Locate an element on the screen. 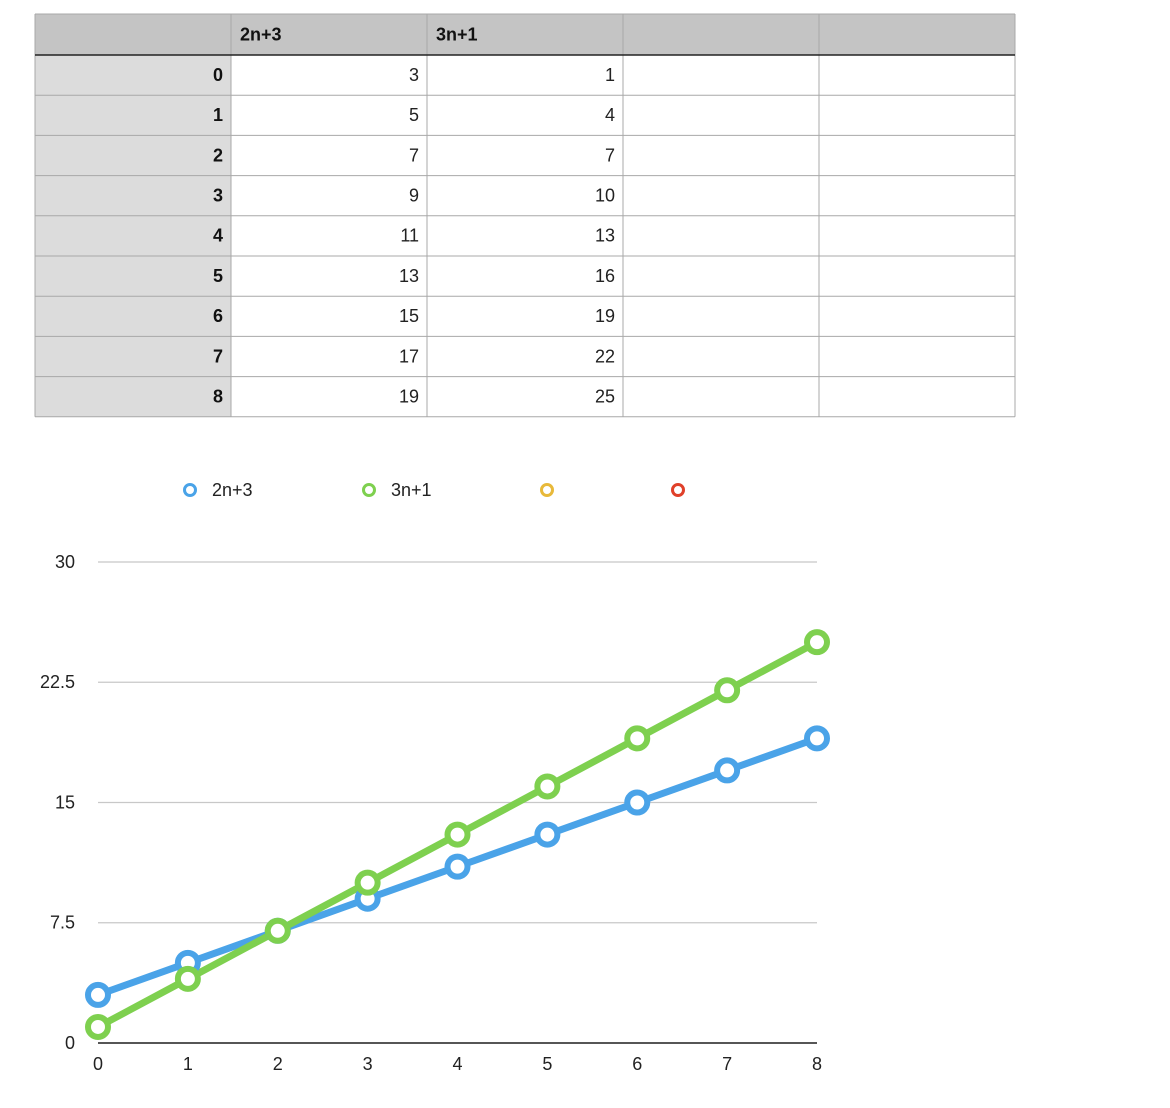  cell-value: 16 is located at coordinates (605, 276).